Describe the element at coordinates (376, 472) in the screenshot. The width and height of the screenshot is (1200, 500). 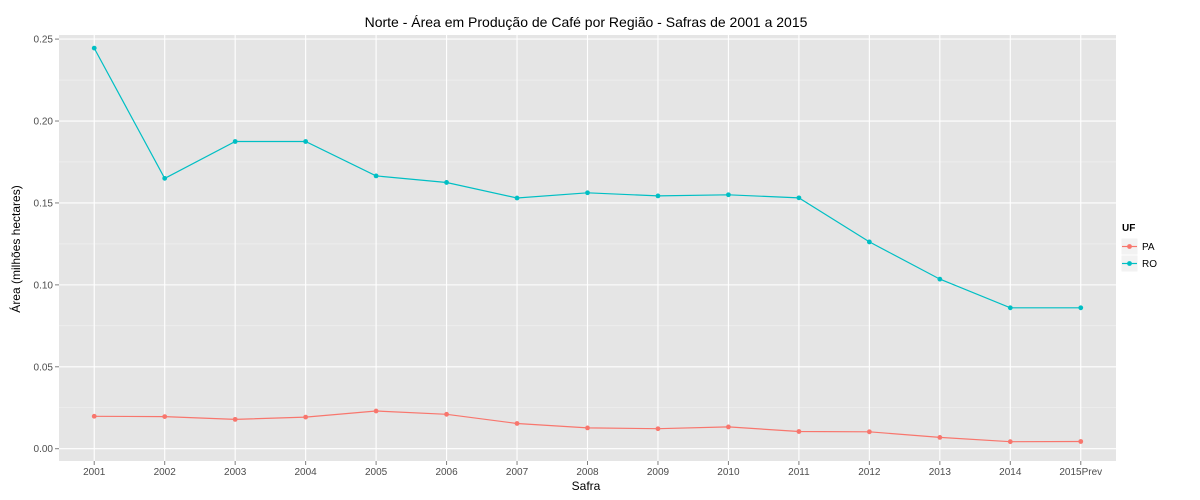
I see `x-tick-label: 2005` at that location.